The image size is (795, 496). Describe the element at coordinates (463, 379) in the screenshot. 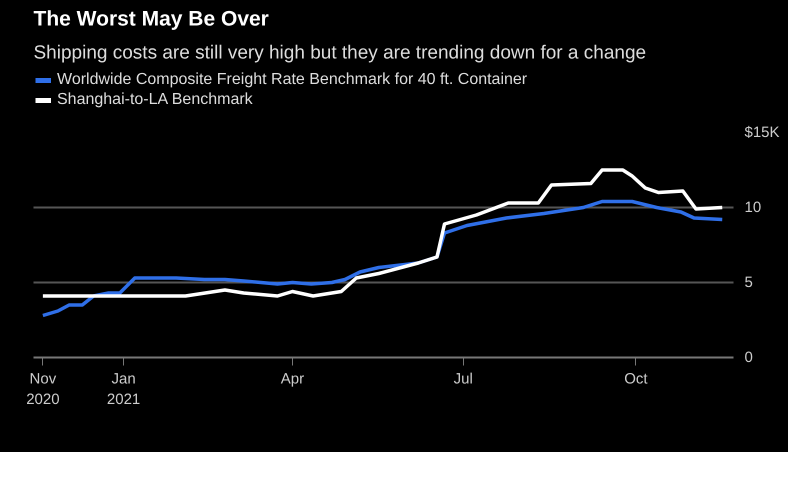

I see `x-tick-label: Jul` at that location.